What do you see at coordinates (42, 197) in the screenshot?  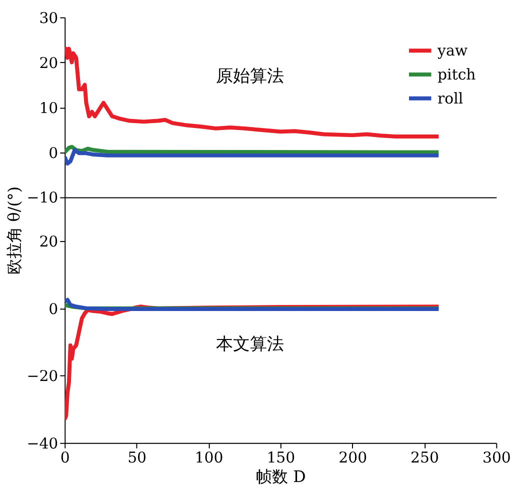 I see `y-tick-label: −10` at bounding box center [42, 197].